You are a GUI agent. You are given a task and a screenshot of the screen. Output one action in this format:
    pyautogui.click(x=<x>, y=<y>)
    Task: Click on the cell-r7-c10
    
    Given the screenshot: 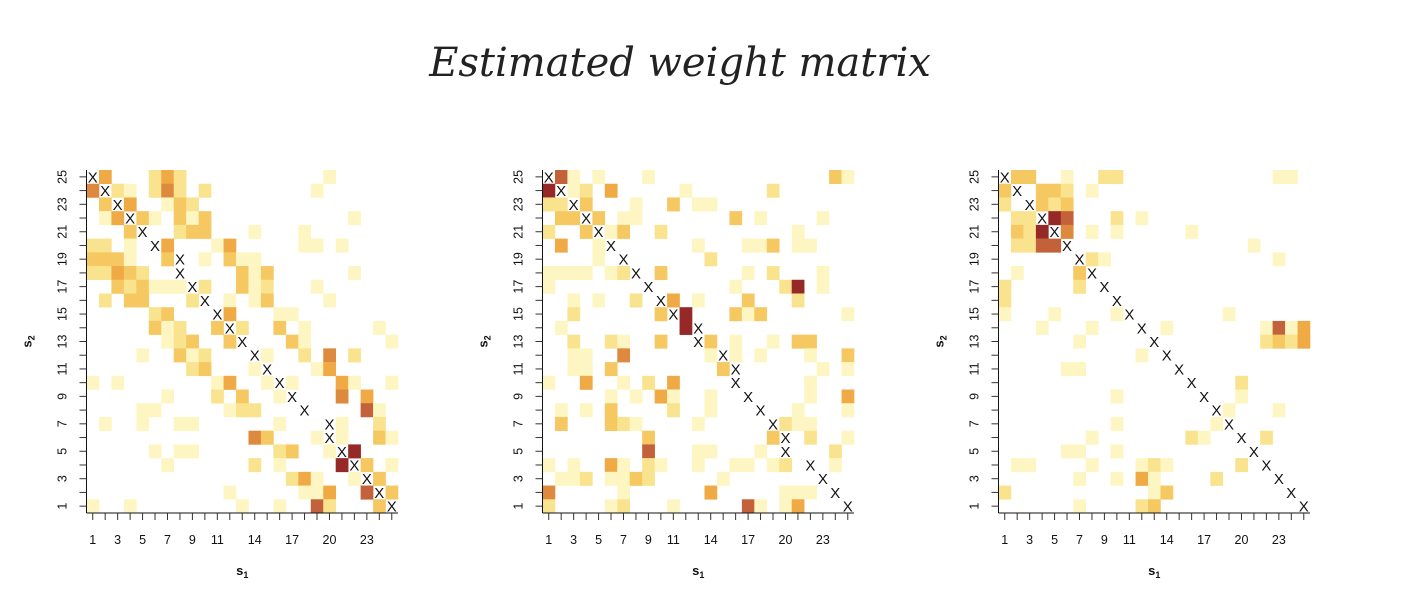 What is the action you would take?
    pyautogui.click(x=1117, y=423)
    